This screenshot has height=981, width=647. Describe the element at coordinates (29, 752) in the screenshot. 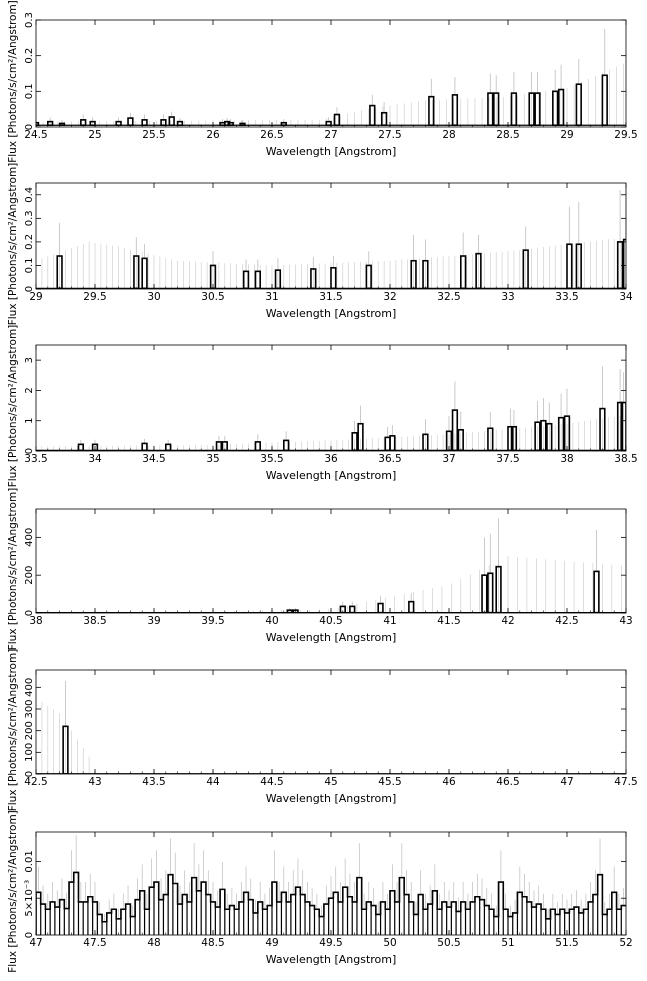

I see `y-tick-label: 100` at that location.